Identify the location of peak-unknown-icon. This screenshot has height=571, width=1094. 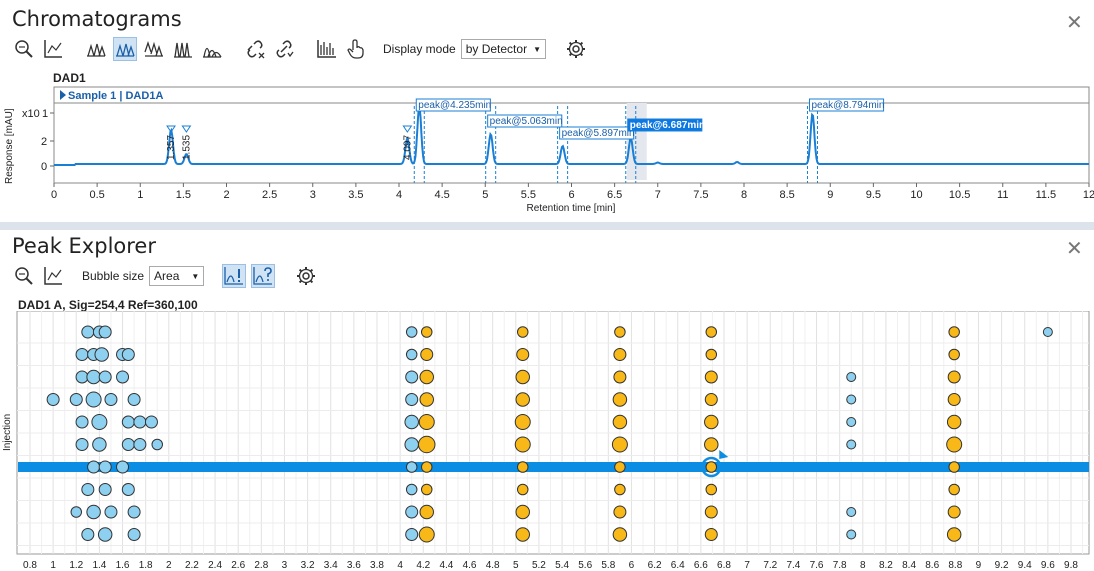
(263, 276).